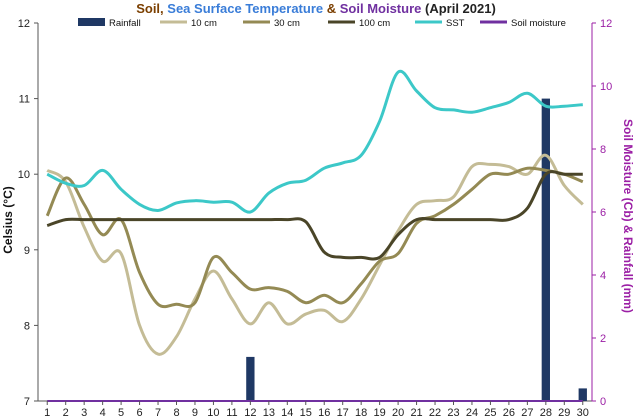 This screenshot has height=420, width=633. I want to click on legend-label: Rainfall, so click(125, 23).